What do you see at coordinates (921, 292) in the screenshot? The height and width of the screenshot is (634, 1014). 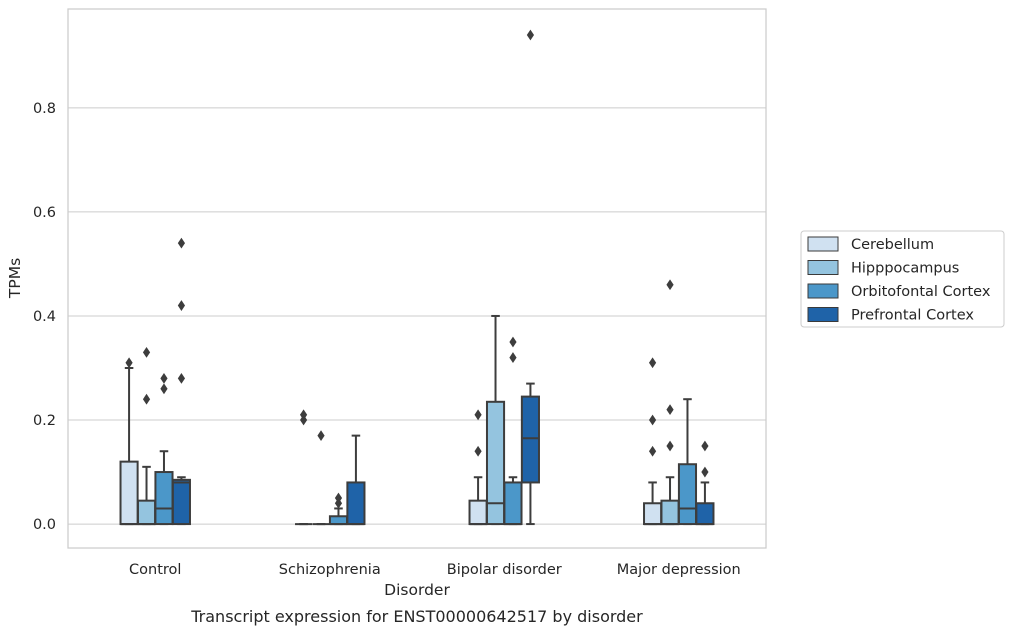 I see `legend-label: Orbitofontal Cortex` at bounding box center [921, 292].